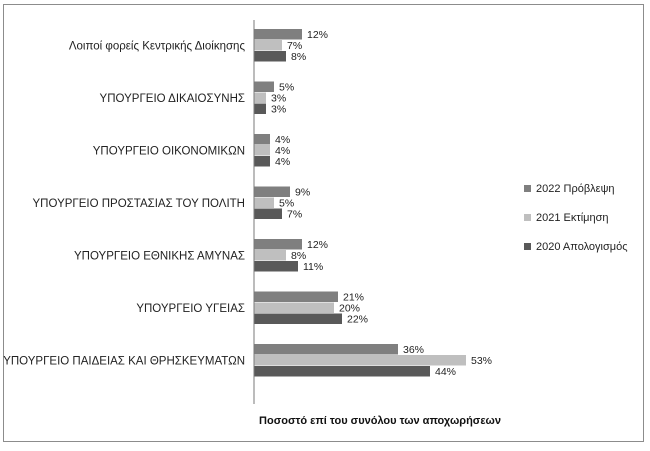 The image size is (650, 451). I want to click on category-label: ΥΠΟΥΡΓΕΙΟ ΟΙΚΟΝΟΜΙΚΩΝ, so click(169, 152).